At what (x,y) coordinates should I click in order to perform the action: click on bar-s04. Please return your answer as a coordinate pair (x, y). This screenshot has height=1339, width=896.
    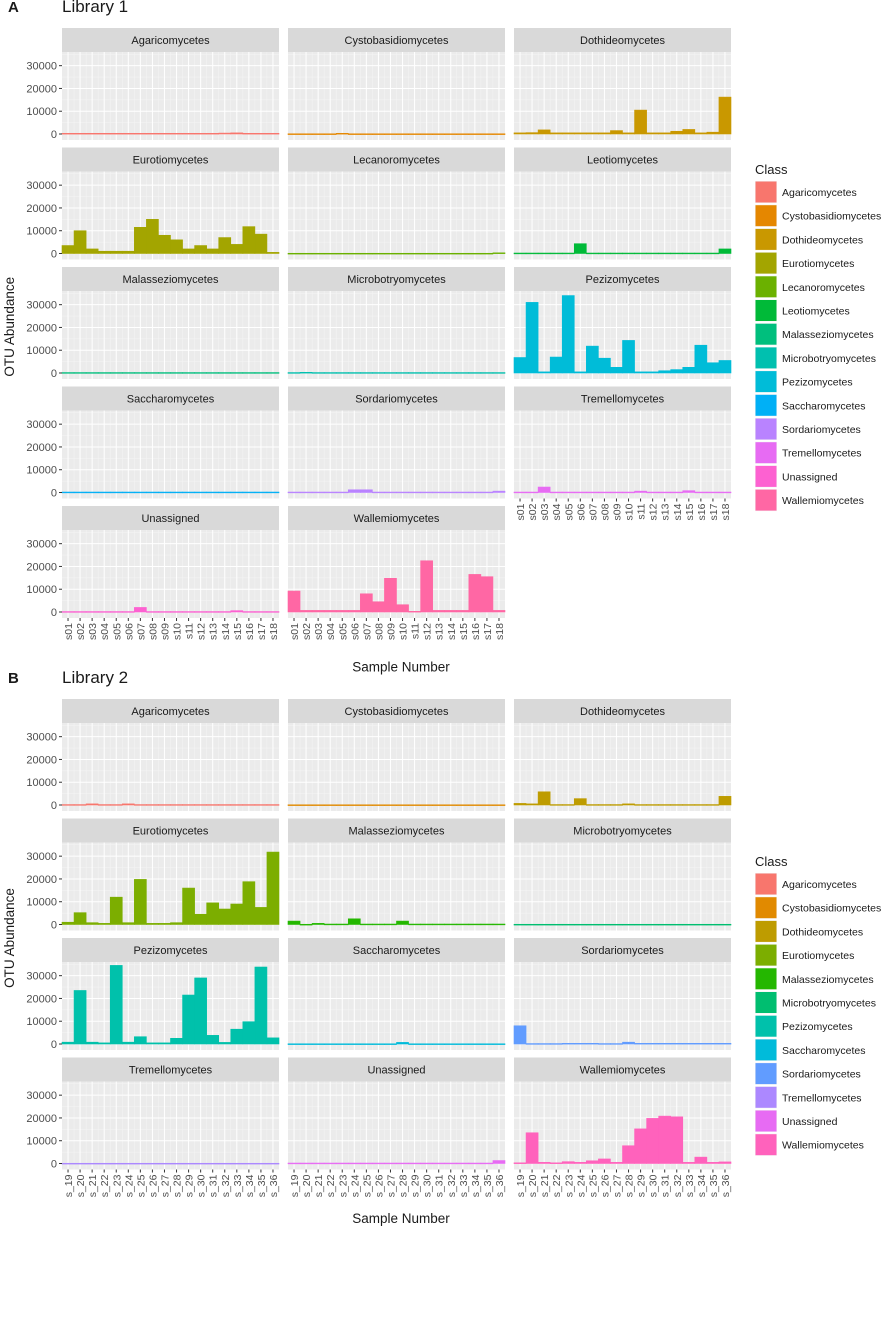
    Looking at the image, I should click on (104, 134).